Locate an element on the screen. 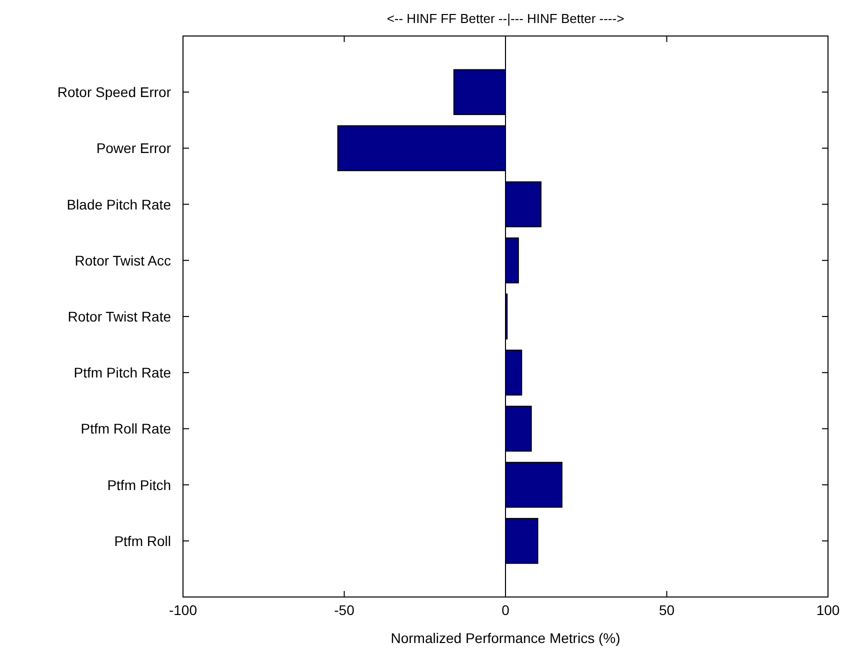 The image size is (853, 655). x-tick-label: 100 is located at coordinates (828, 610).